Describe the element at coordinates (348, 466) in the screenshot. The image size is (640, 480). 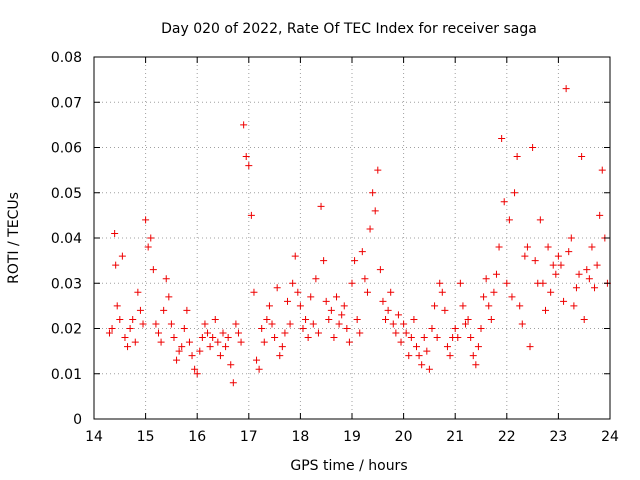
I see `x-axis-label: GPS time / hours` at that location.